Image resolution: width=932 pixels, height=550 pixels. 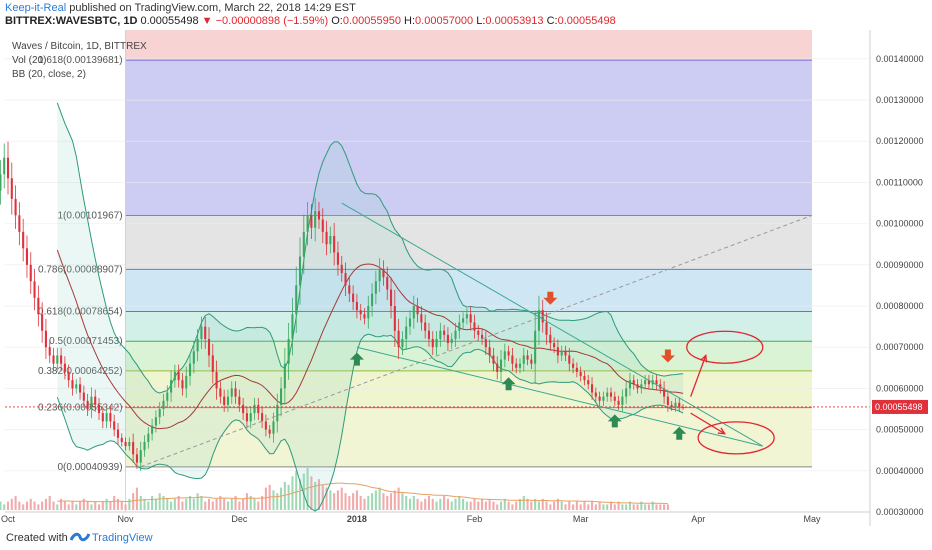 I want to click on author-link: Keep-it-Real, so click(x=36, y=8).